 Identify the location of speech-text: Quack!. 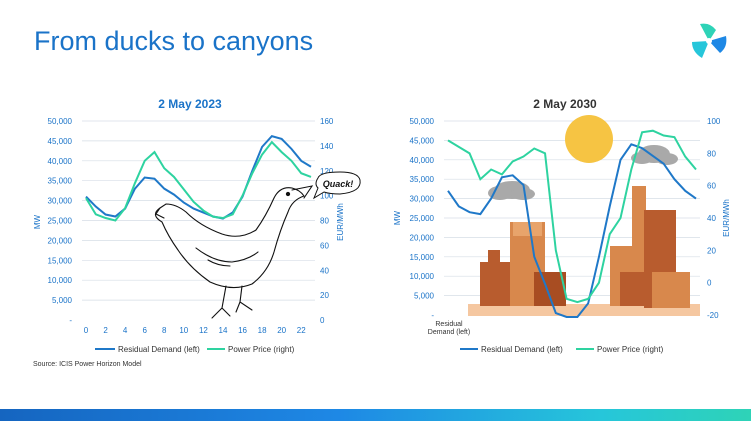
(338, 184).